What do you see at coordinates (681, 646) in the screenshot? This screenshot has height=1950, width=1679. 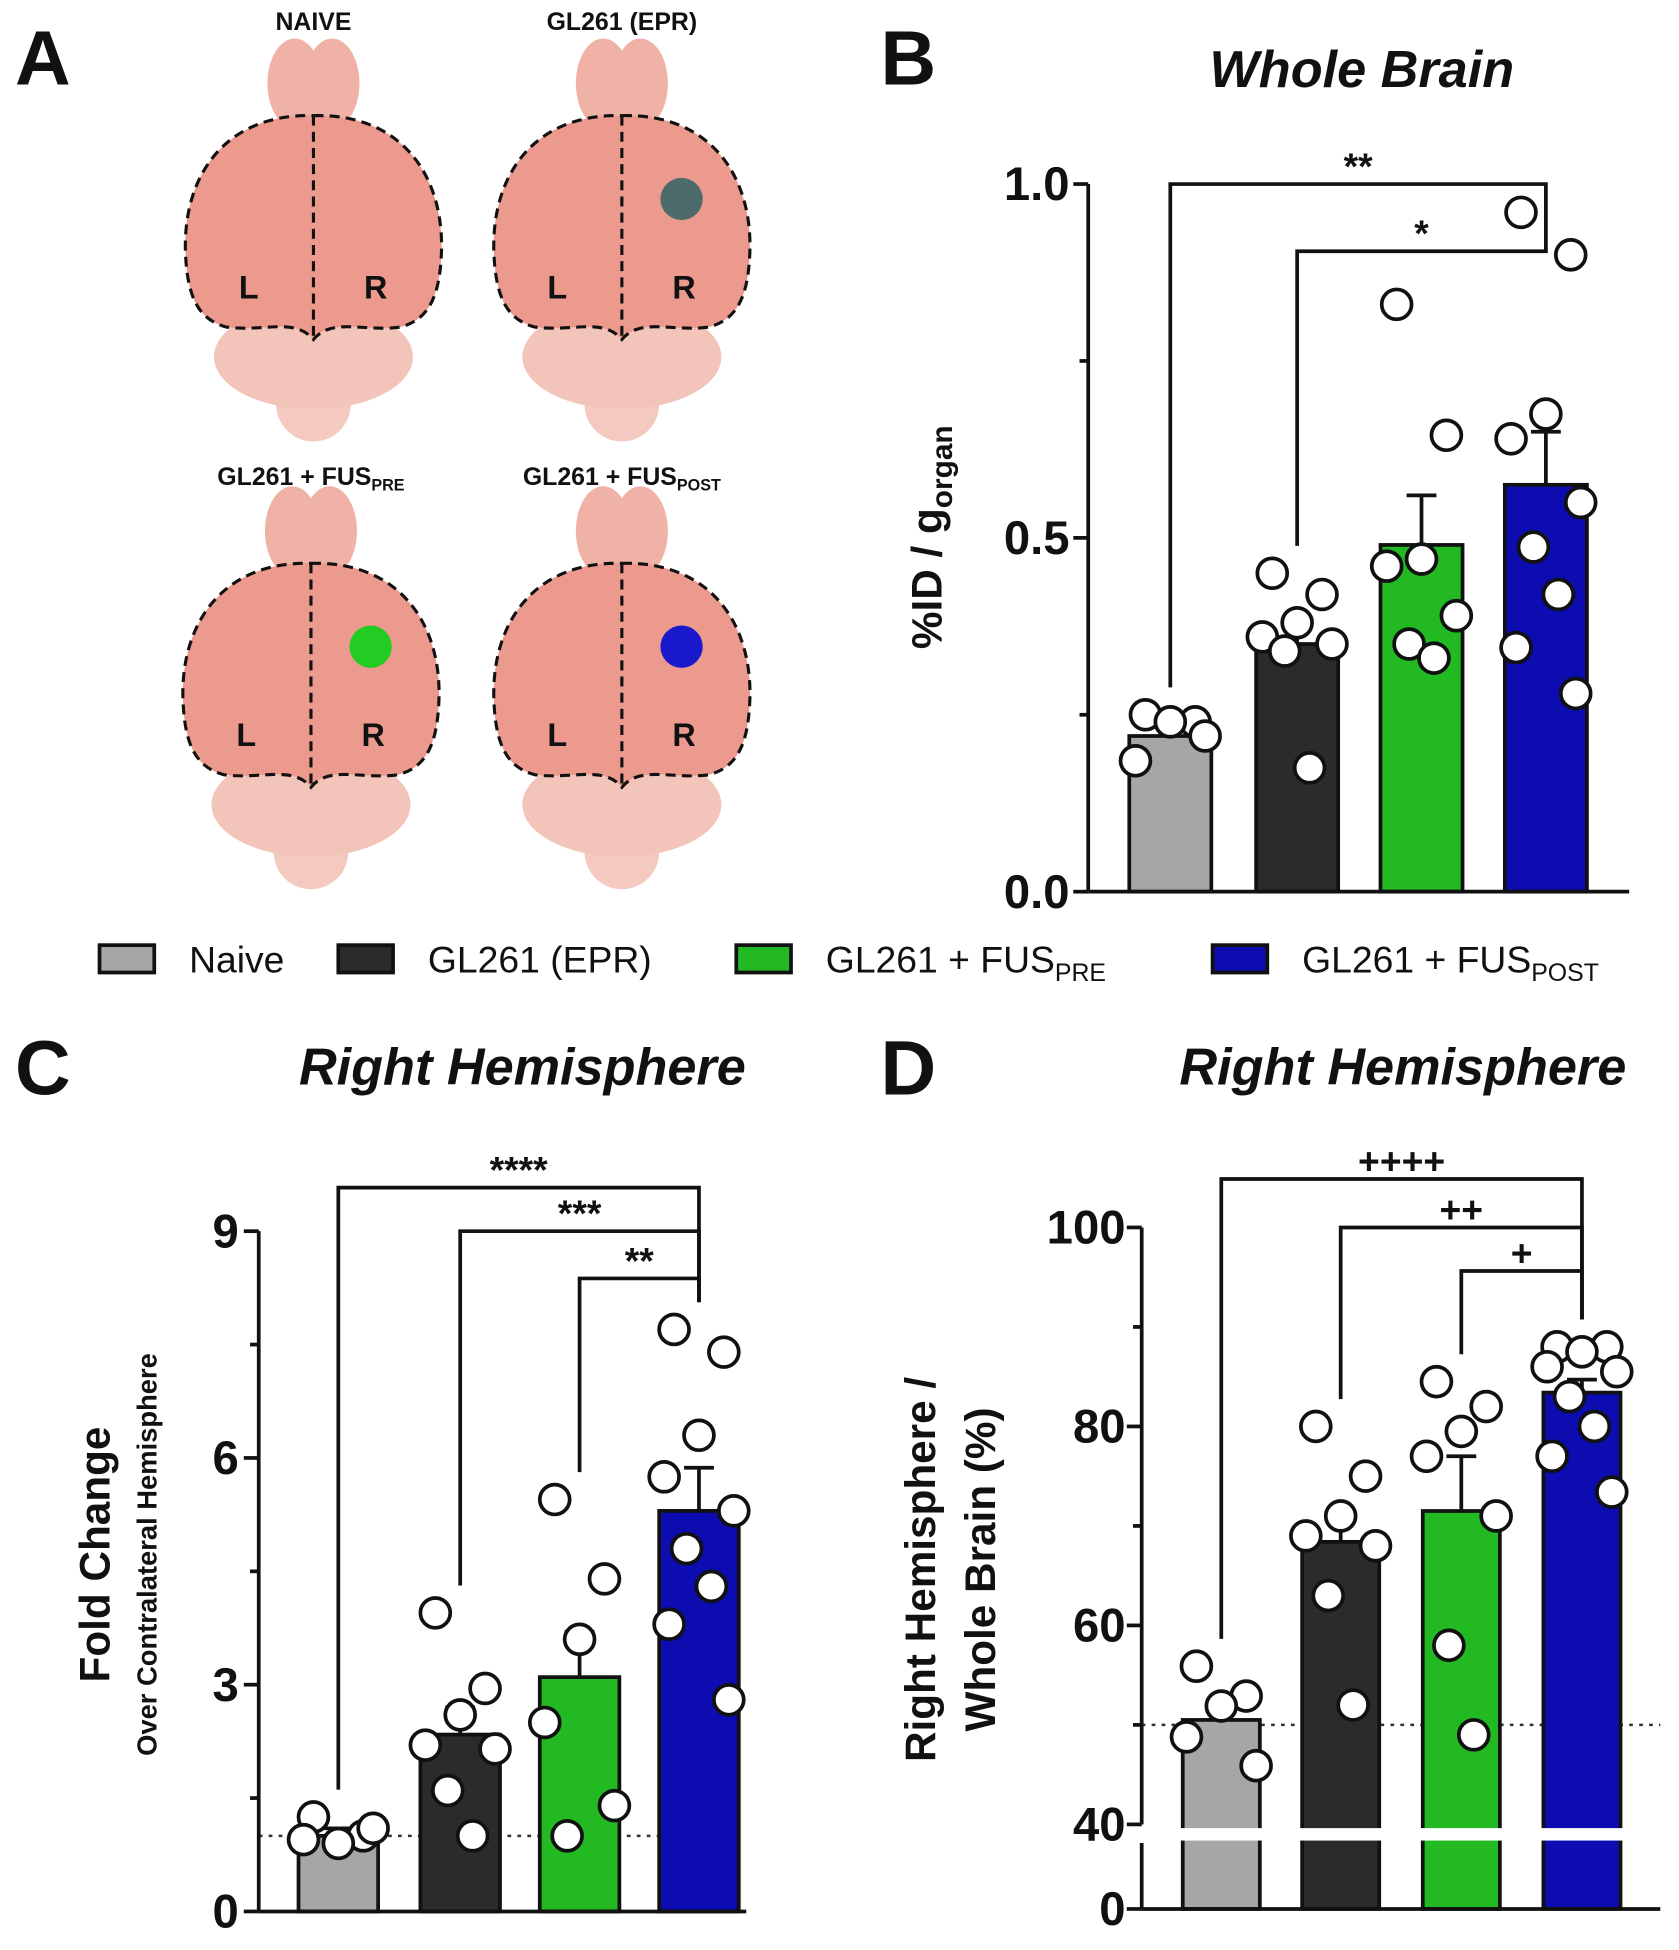 I see `tumor-spot` at bounding box center [681, 646].